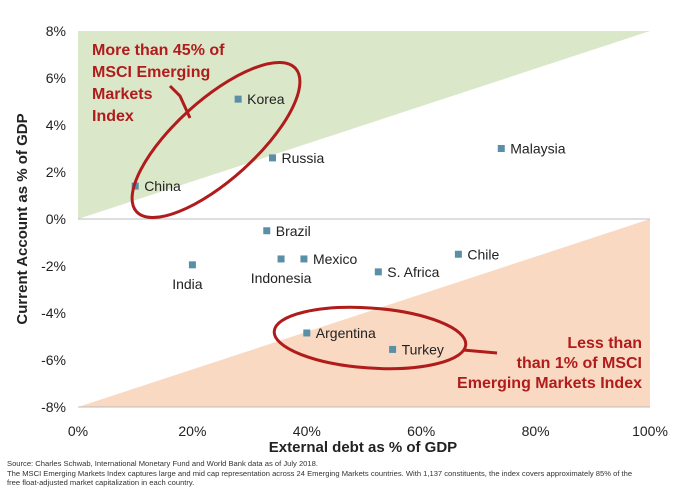 The image size is (680, 493). Describe the element at coordinates (192, 265) in the screenshot. I see `data-point-india` at that location.